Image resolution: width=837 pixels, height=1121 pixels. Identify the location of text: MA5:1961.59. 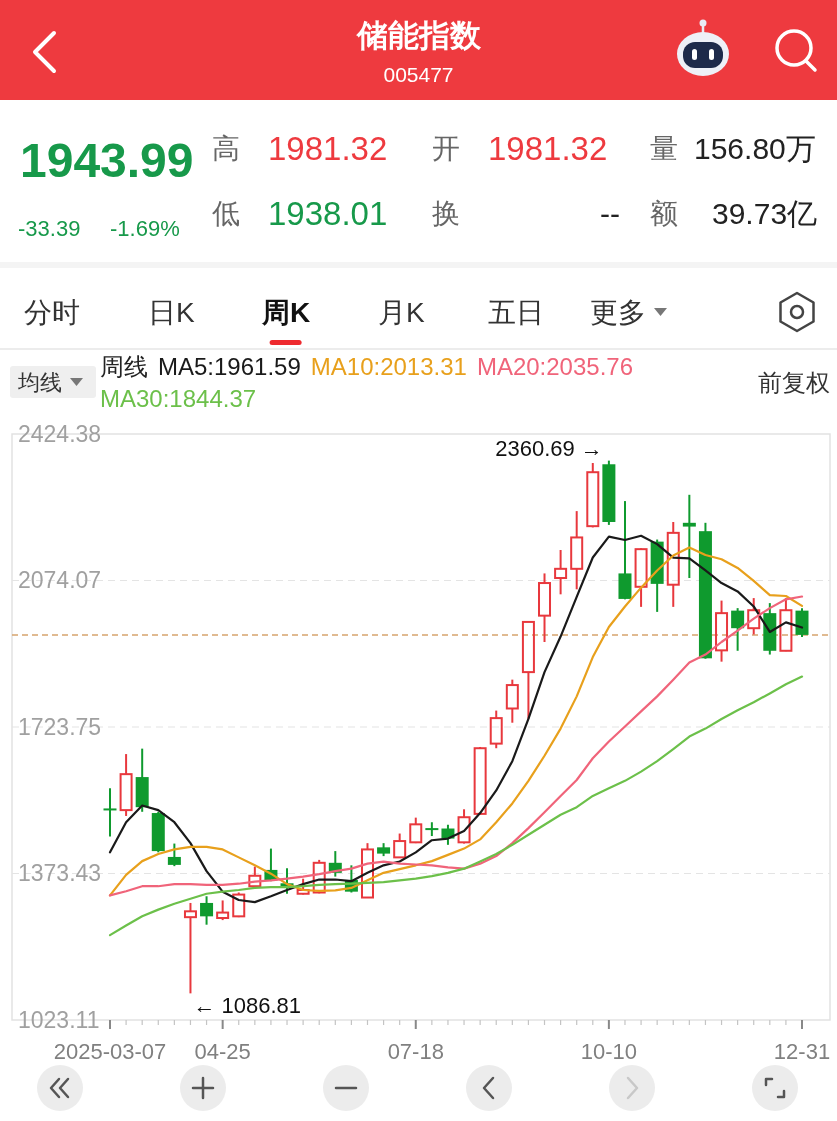
(229, 366).